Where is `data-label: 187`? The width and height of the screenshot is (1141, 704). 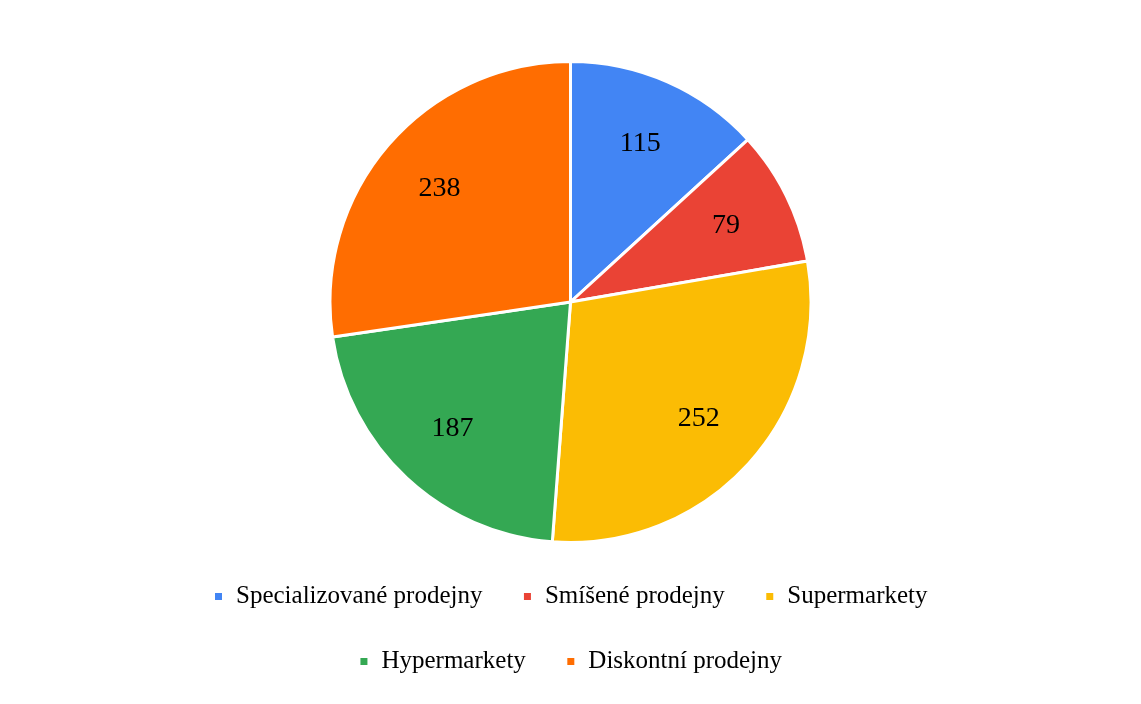 data-label: 187 is located at coordinates (452, 427).